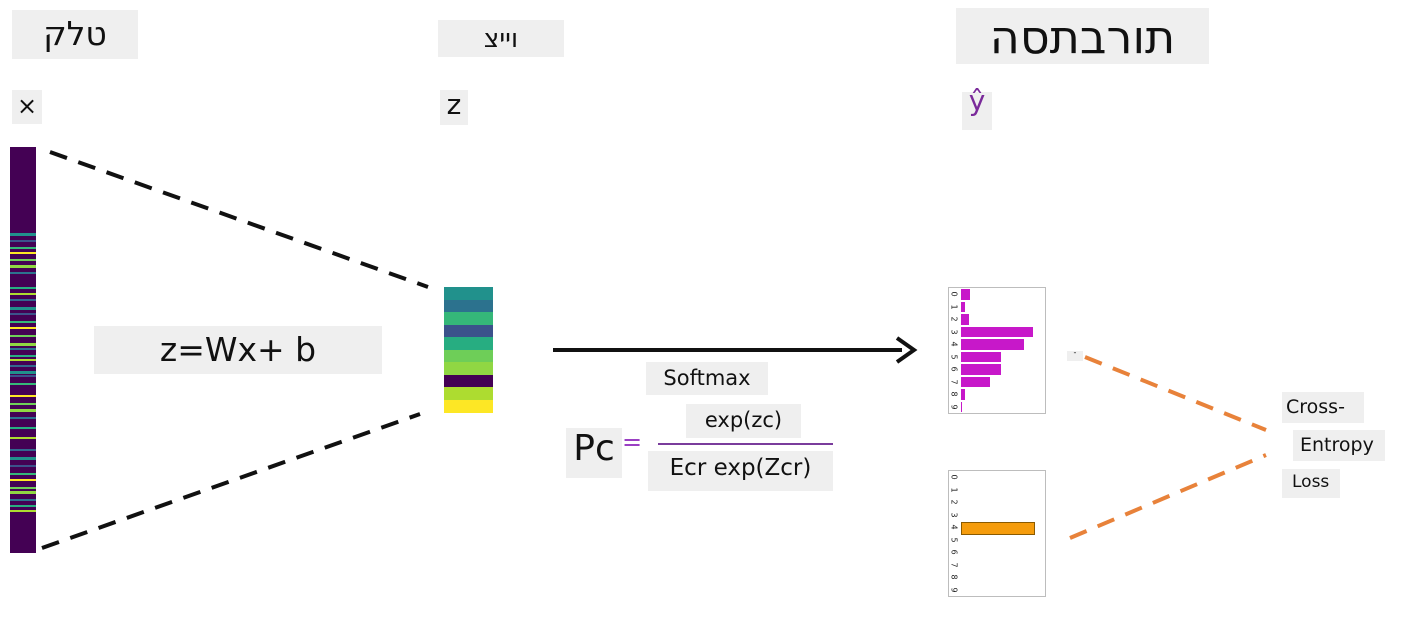 The height and width of the screenshot is (619, 1404). What do you see at coordinates (594, 448) in the screenshot?
I see `pc-label: Pc` at bounding box center [594, 448].